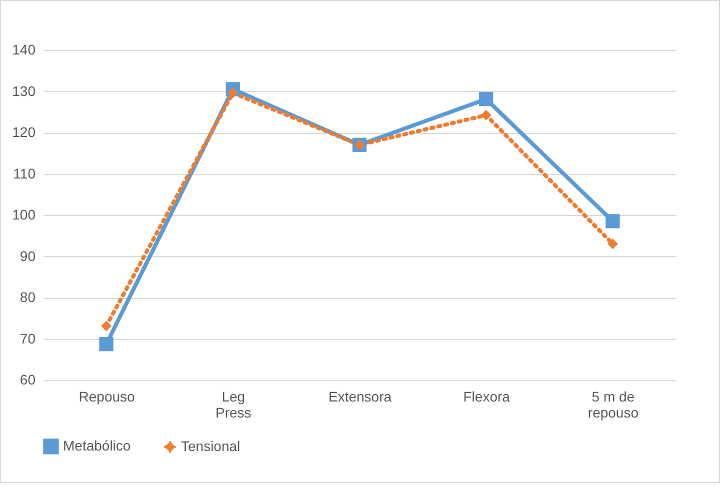  I want to click on x-tick-label: 5 m de repouso, so click(613, 404).